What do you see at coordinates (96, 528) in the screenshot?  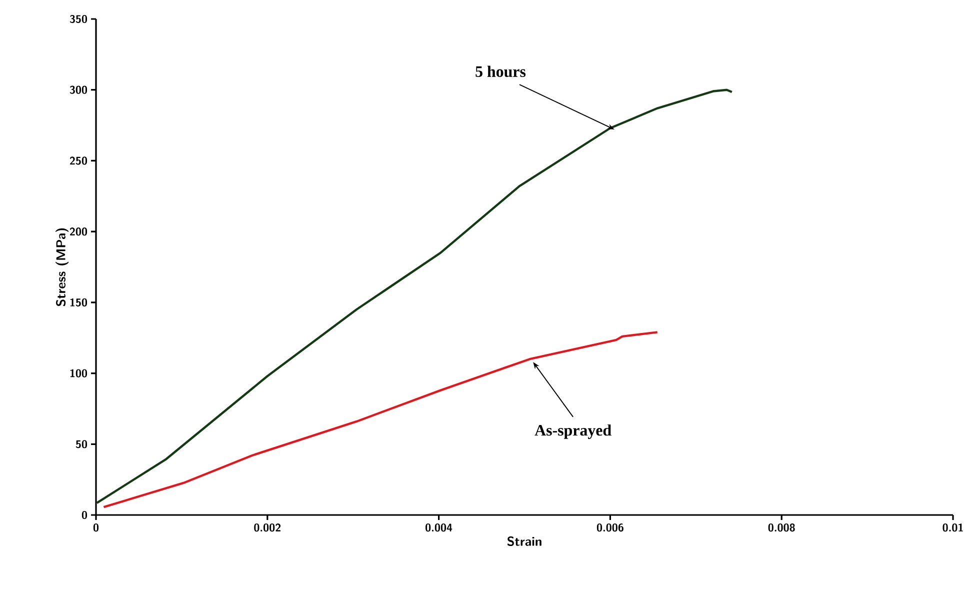 I see `x-tick-label: 0` at bounding box center [96, 528].